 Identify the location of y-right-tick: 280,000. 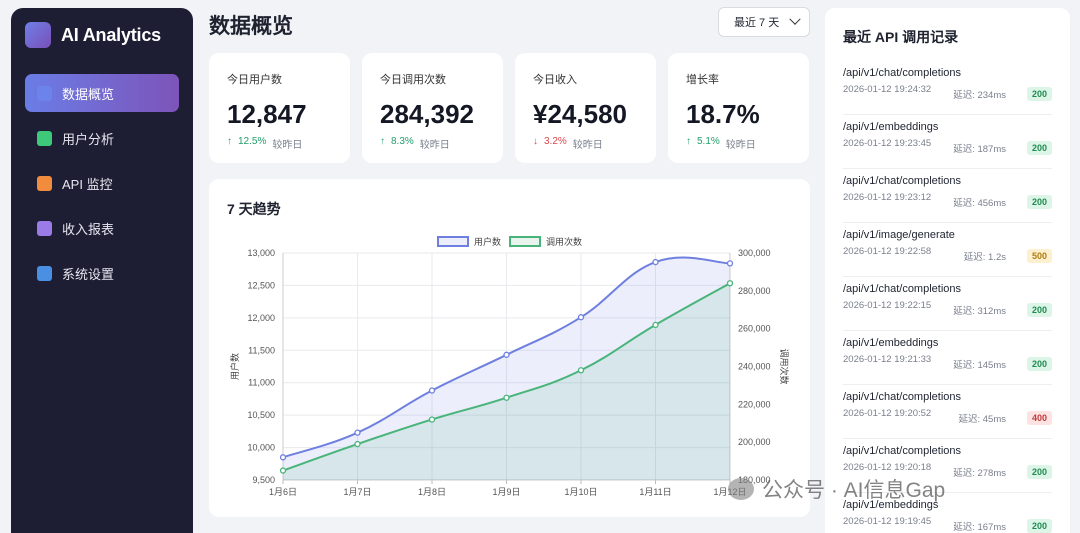
(754, 291).